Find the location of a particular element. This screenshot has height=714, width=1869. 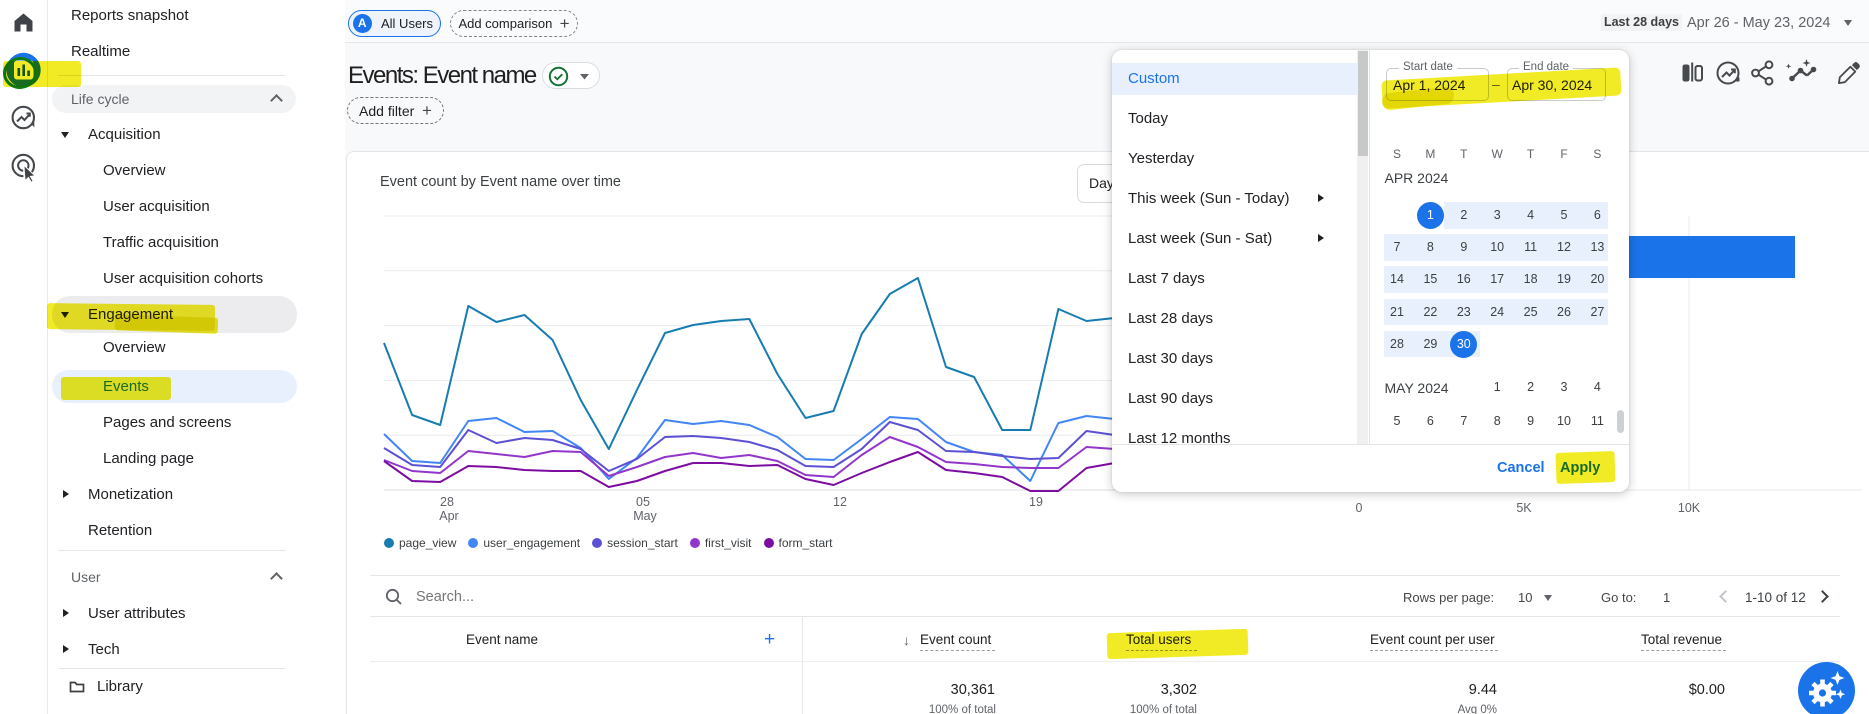

svg-text: 05 is located at coordinates (643, 502).